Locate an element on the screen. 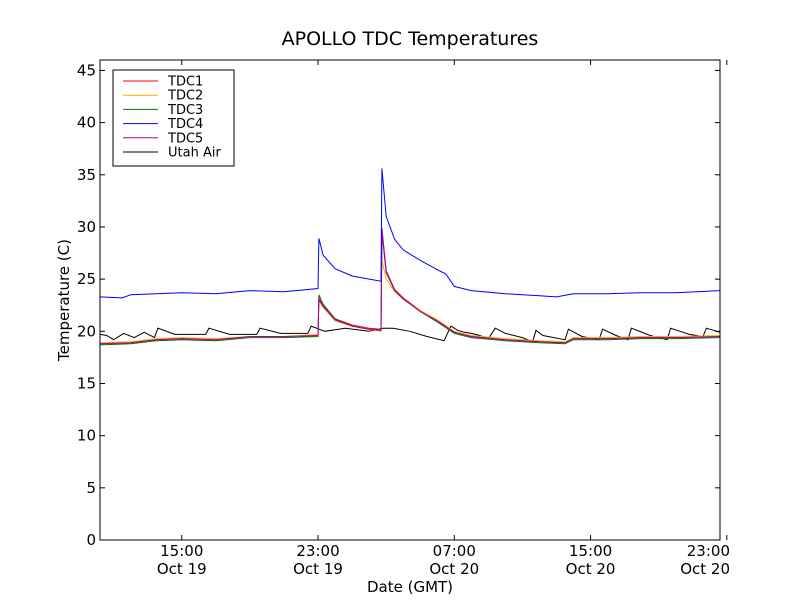  y-tick-label: 20 is located at coordinates (86, 331).